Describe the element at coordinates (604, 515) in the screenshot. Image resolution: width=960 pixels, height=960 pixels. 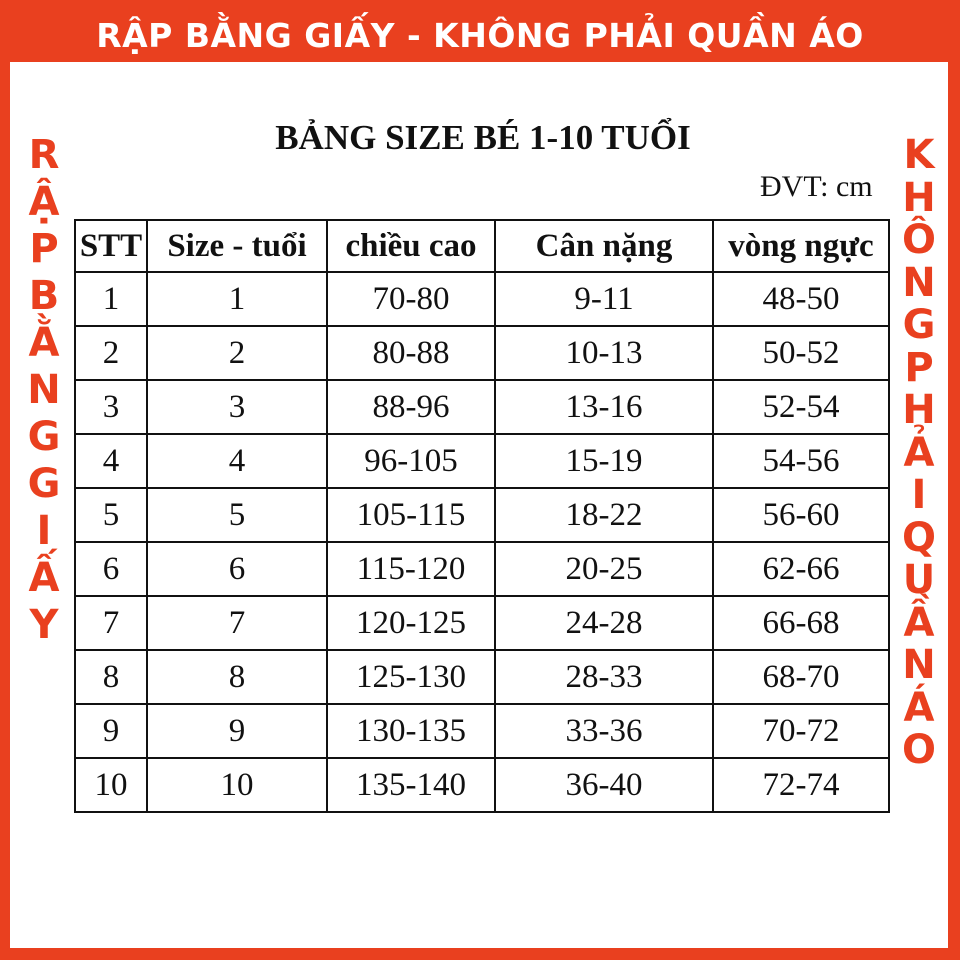
I see `table-cell: 18-22` at that location.